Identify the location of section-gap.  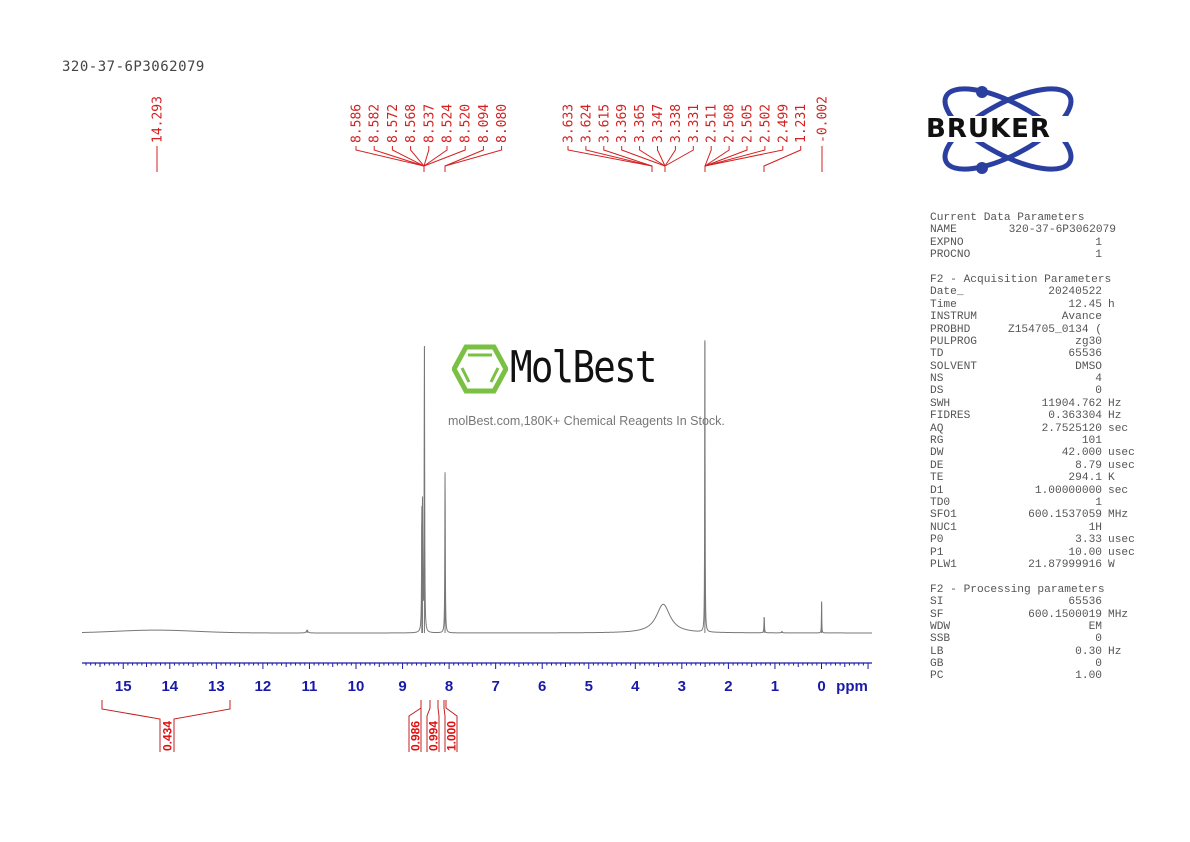
(1032, 268).